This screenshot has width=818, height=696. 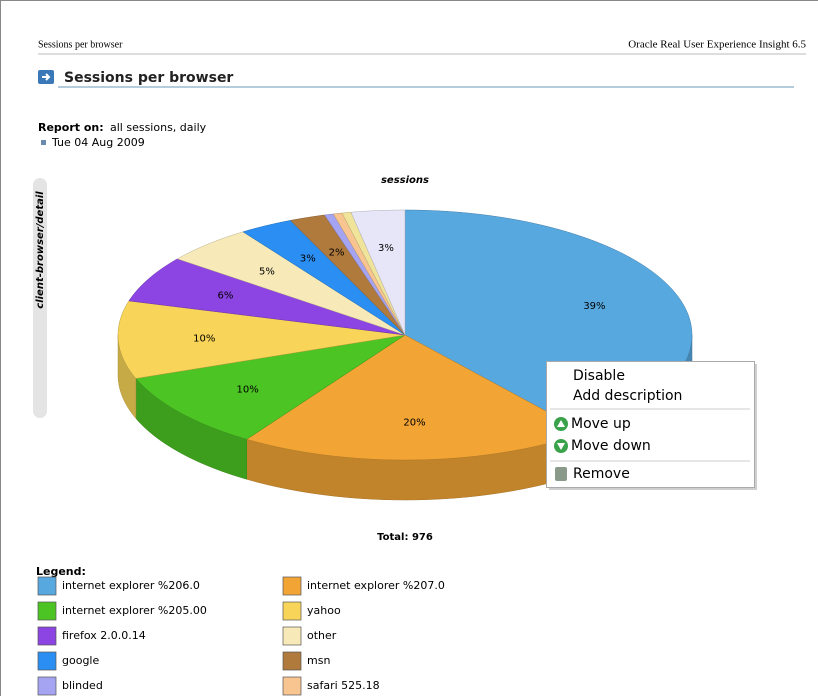 I want to click on slice-label: 20%, so click(x=414, y=422).